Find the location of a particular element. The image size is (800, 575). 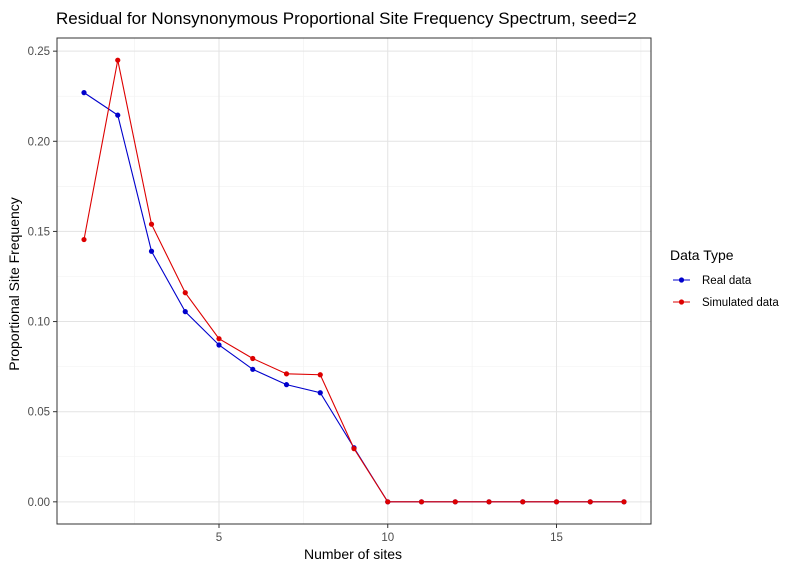

legend-item-real-data: Real data is located at coordinates (712, 281).